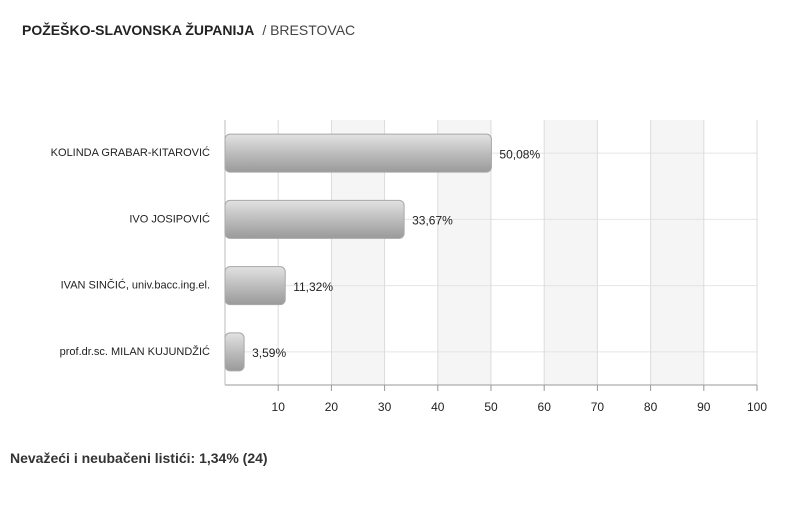 The width and height of the screenshot is (800, 531). I want to click on x-tick-label: 50, so click(491, 407).